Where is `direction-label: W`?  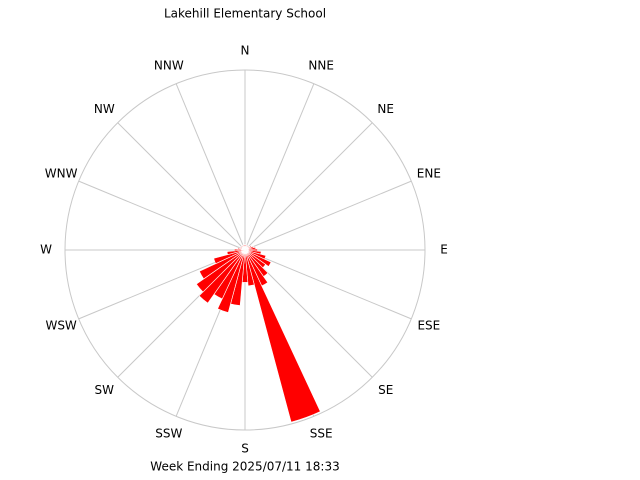
direction-label: W is located at coordinates (46, 250).